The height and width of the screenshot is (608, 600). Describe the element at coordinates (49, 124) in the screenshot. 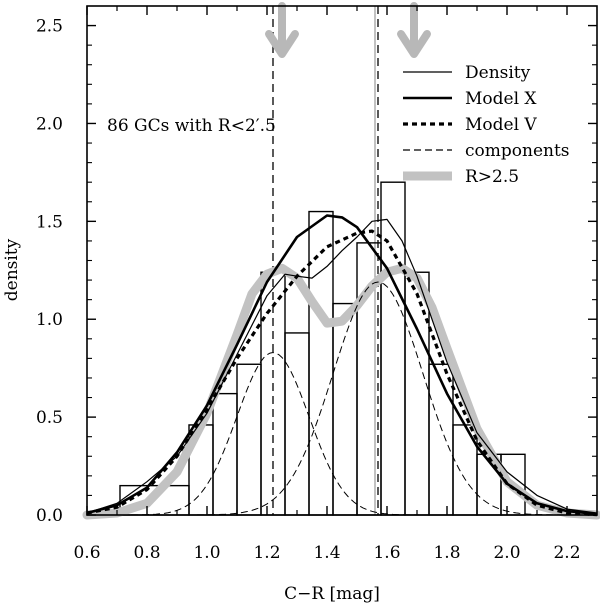

I see `y-tick-label: 2.0` at that location.